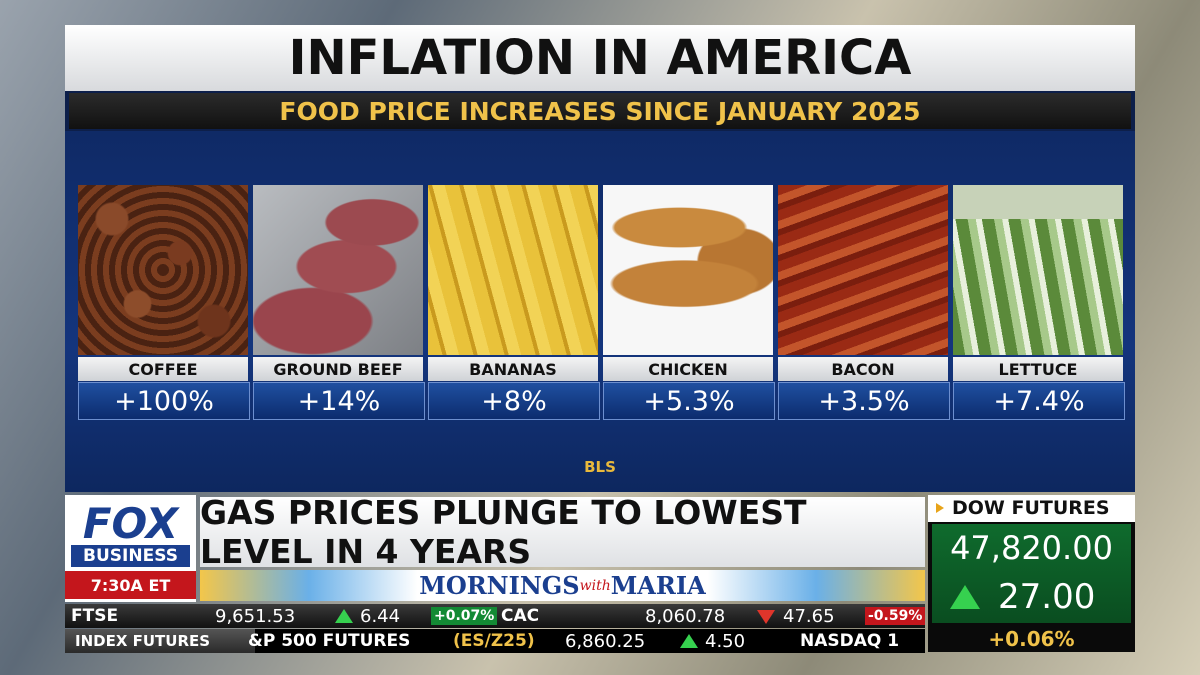 This screenshot has width=1200, height=675. What do you see at coordinates (255, 616) in the screenshot?
I see `ticker-value: 9,651.53` at bounding box center [255, 616].